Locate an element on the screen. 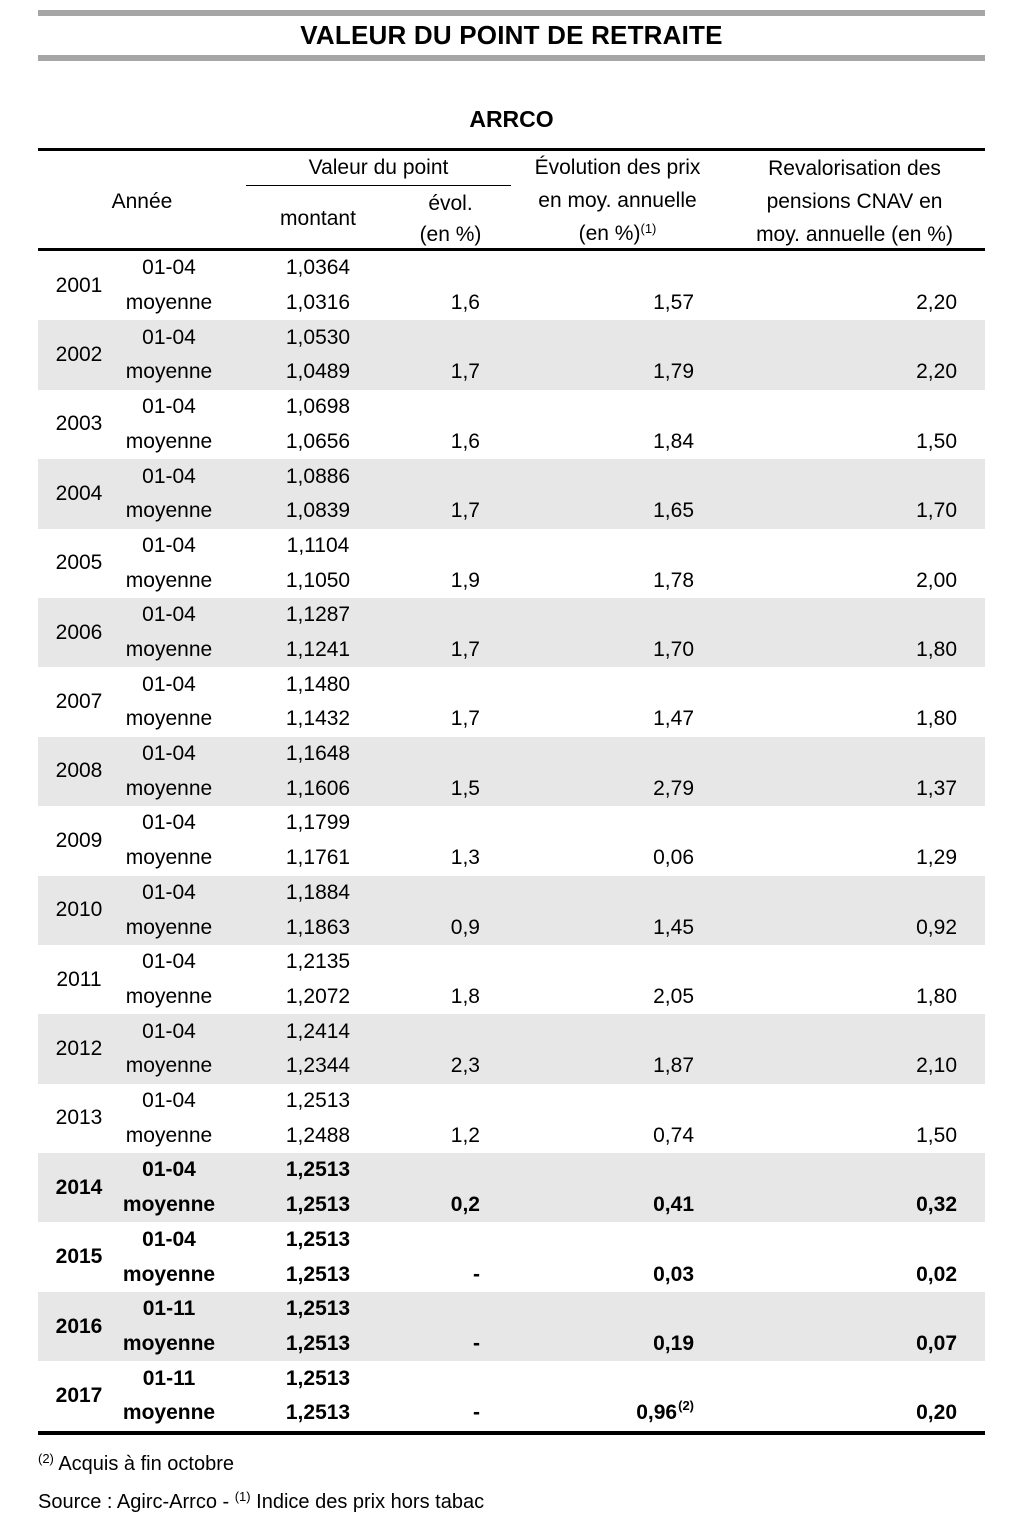 This screenshot has width=1012, height=1527. year-cell: 2007 is located at coordinates (79, 701).